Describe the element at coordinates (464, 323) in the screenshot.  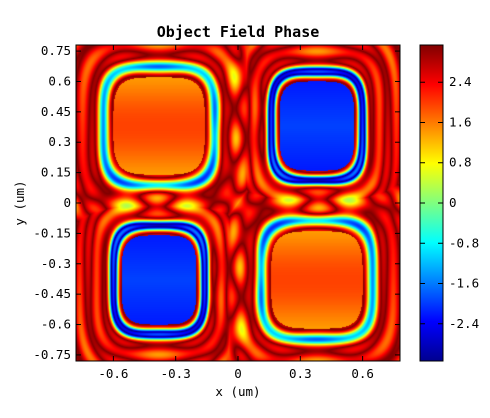
I see `colorbar-tick-label: -2.4` at that location.